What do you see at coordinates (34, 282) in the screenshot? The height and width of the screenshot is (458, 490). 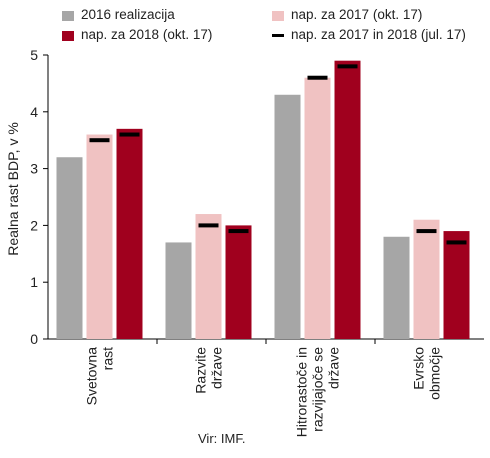 I see `y-tick-label: 1` at bounding box center [34, 282].